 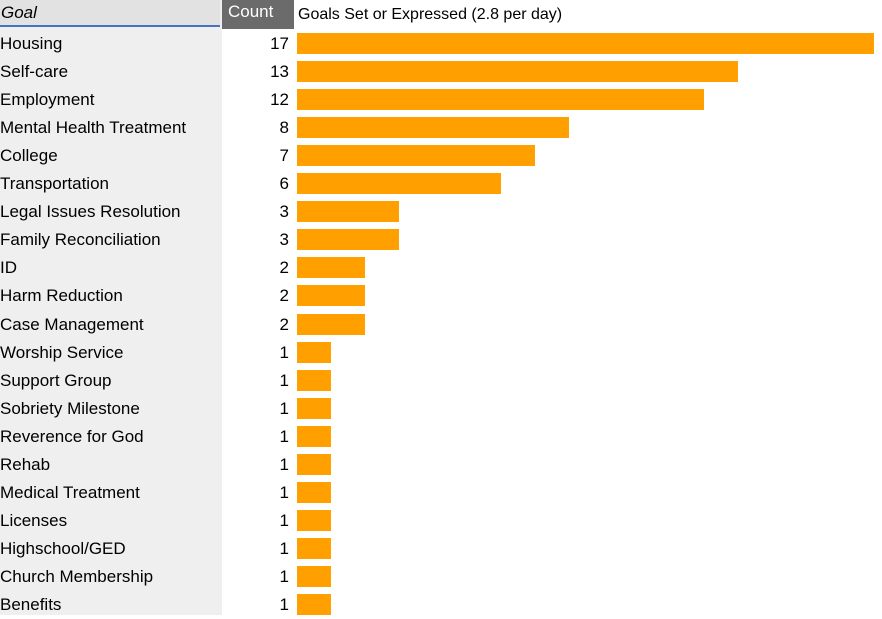 What do you see at coordinates (80, 240) in the screenshot?
I see `row-label: Family Reconciliation` at bounding box center [80, 240].